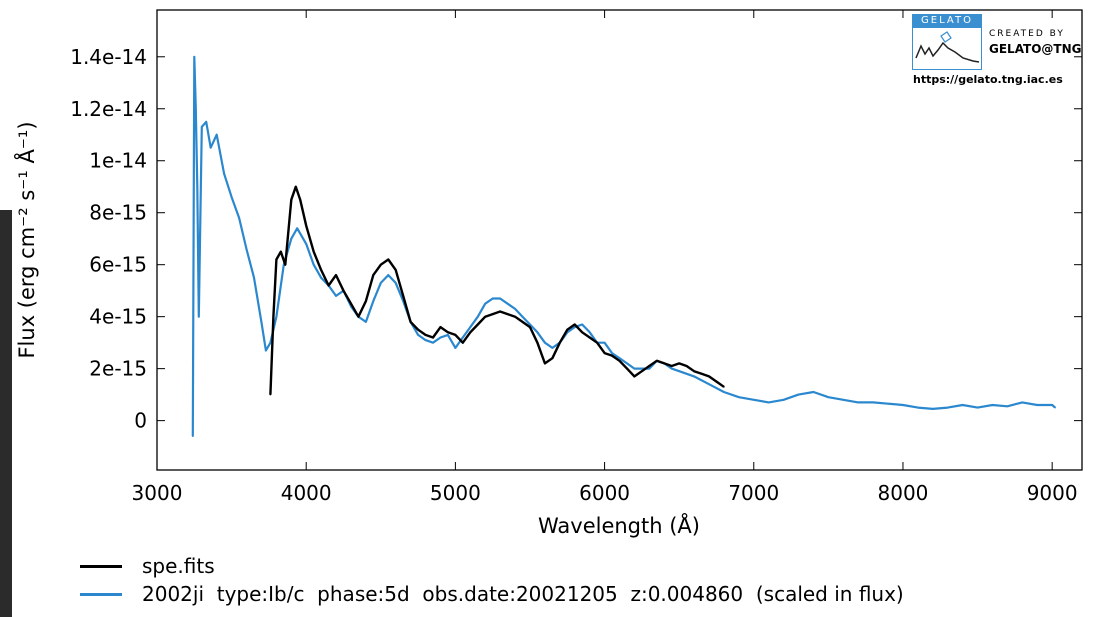 This screenshot has height=617, width=1097. What do you see at coordinates (101, 594) in the screenshot?
I see `legend-swatch-blue` at bounding box center [101, 594].